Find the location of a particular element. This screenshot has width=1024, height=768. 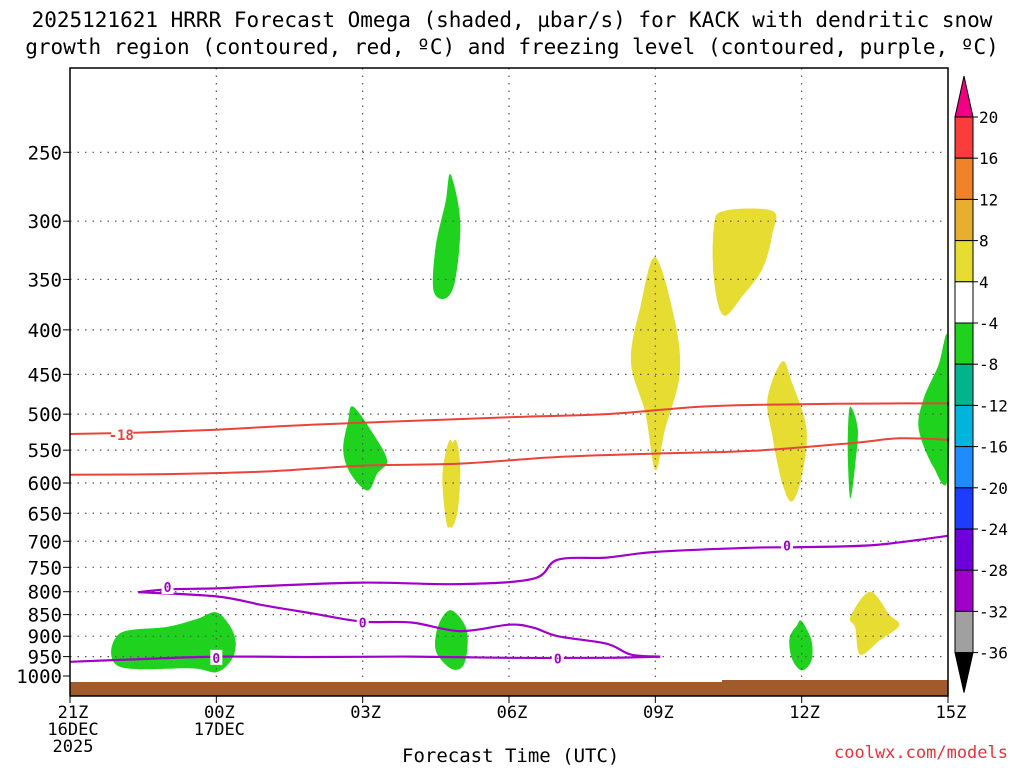

dgz-label-bg is located at coordinates (122, 435).